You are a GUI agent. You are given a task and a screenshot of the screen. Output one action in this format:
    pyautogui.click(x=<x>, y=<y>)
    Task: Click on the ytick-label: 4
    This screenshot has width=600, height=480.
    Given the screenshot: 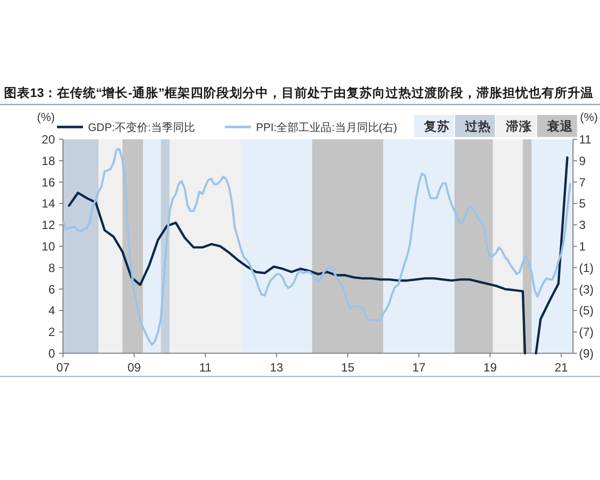 What is the action you would take?
    pyautogui.click(x=51, y=311)
    